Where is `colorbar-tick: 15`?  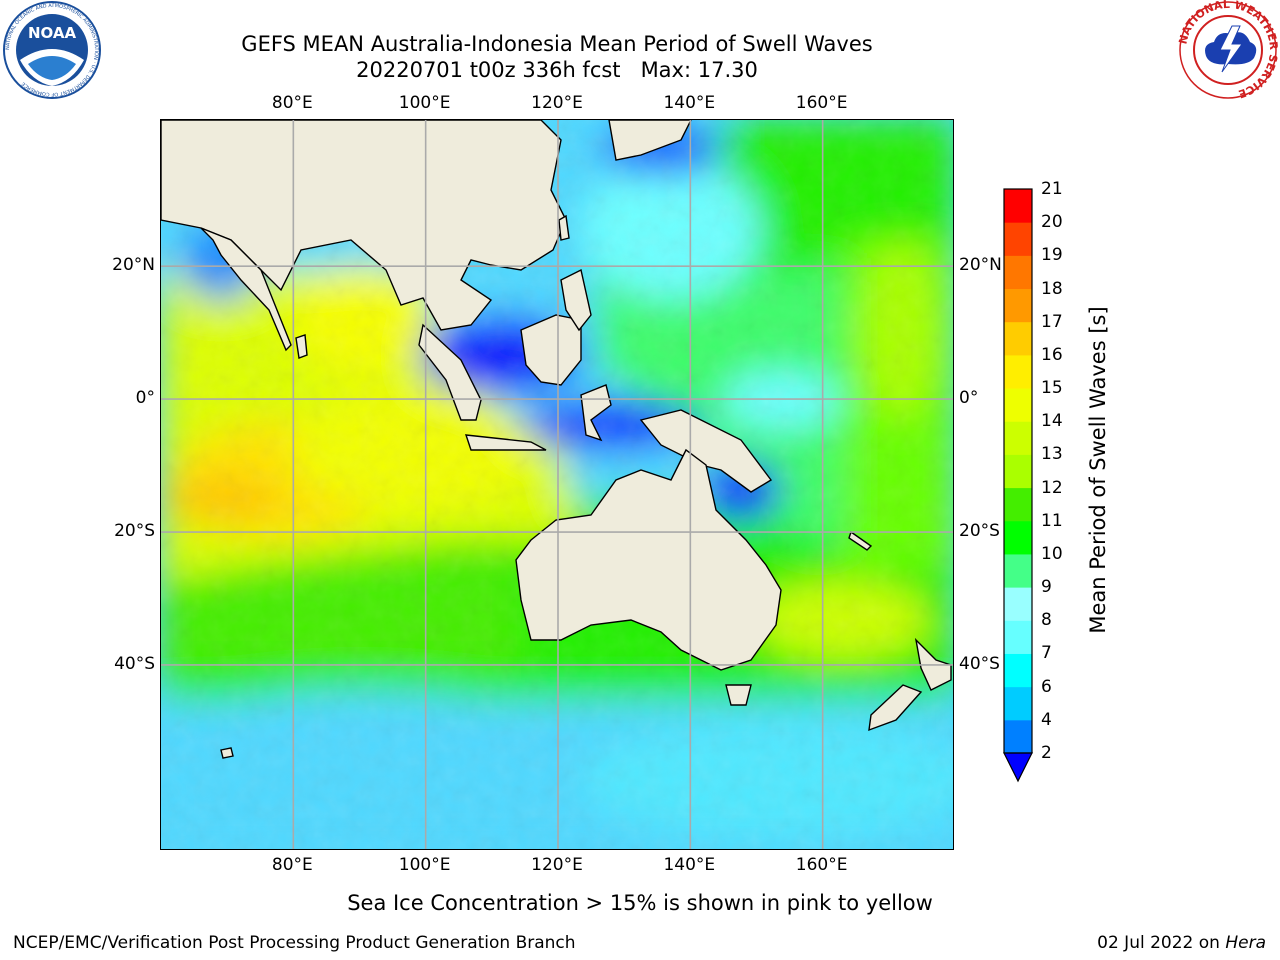
colorbar-tick: 15 is located at coordinates (1052, 388).